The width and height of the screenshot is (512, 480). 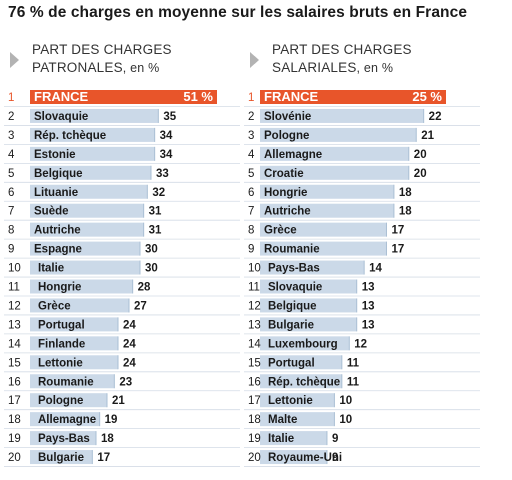 I want to click on category-label: Rép. tchèque, so click(x=70, y=136).